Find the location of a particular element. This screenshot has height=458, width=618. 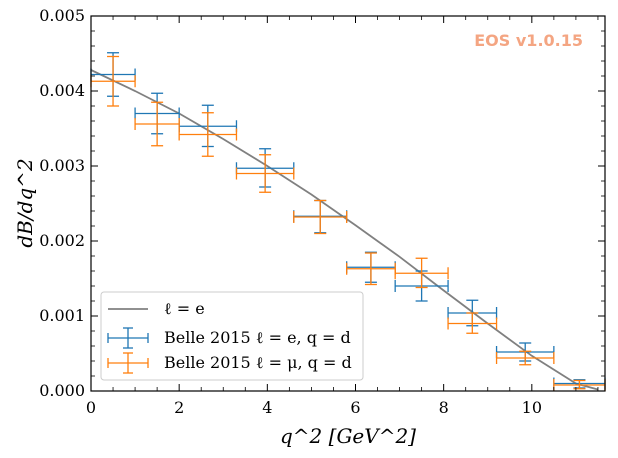

y-tick-label: 0.004 is located at coordinates (62, 90).